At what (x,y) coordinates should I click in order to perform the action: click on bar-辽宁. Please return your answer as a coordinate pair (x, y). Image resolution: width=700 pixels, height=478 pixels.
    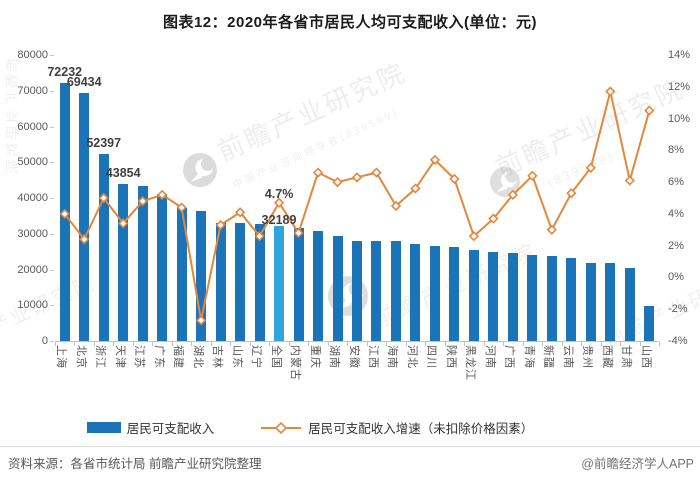
    Looking at the image, I should click on (259, 282).